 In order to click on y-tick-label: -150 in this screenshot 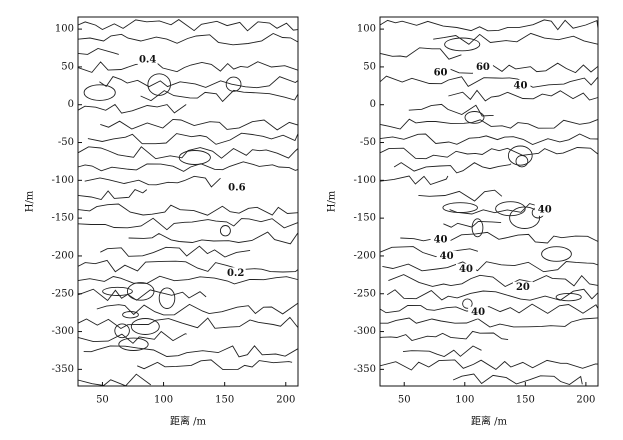, I will do `click(365, 218)`.